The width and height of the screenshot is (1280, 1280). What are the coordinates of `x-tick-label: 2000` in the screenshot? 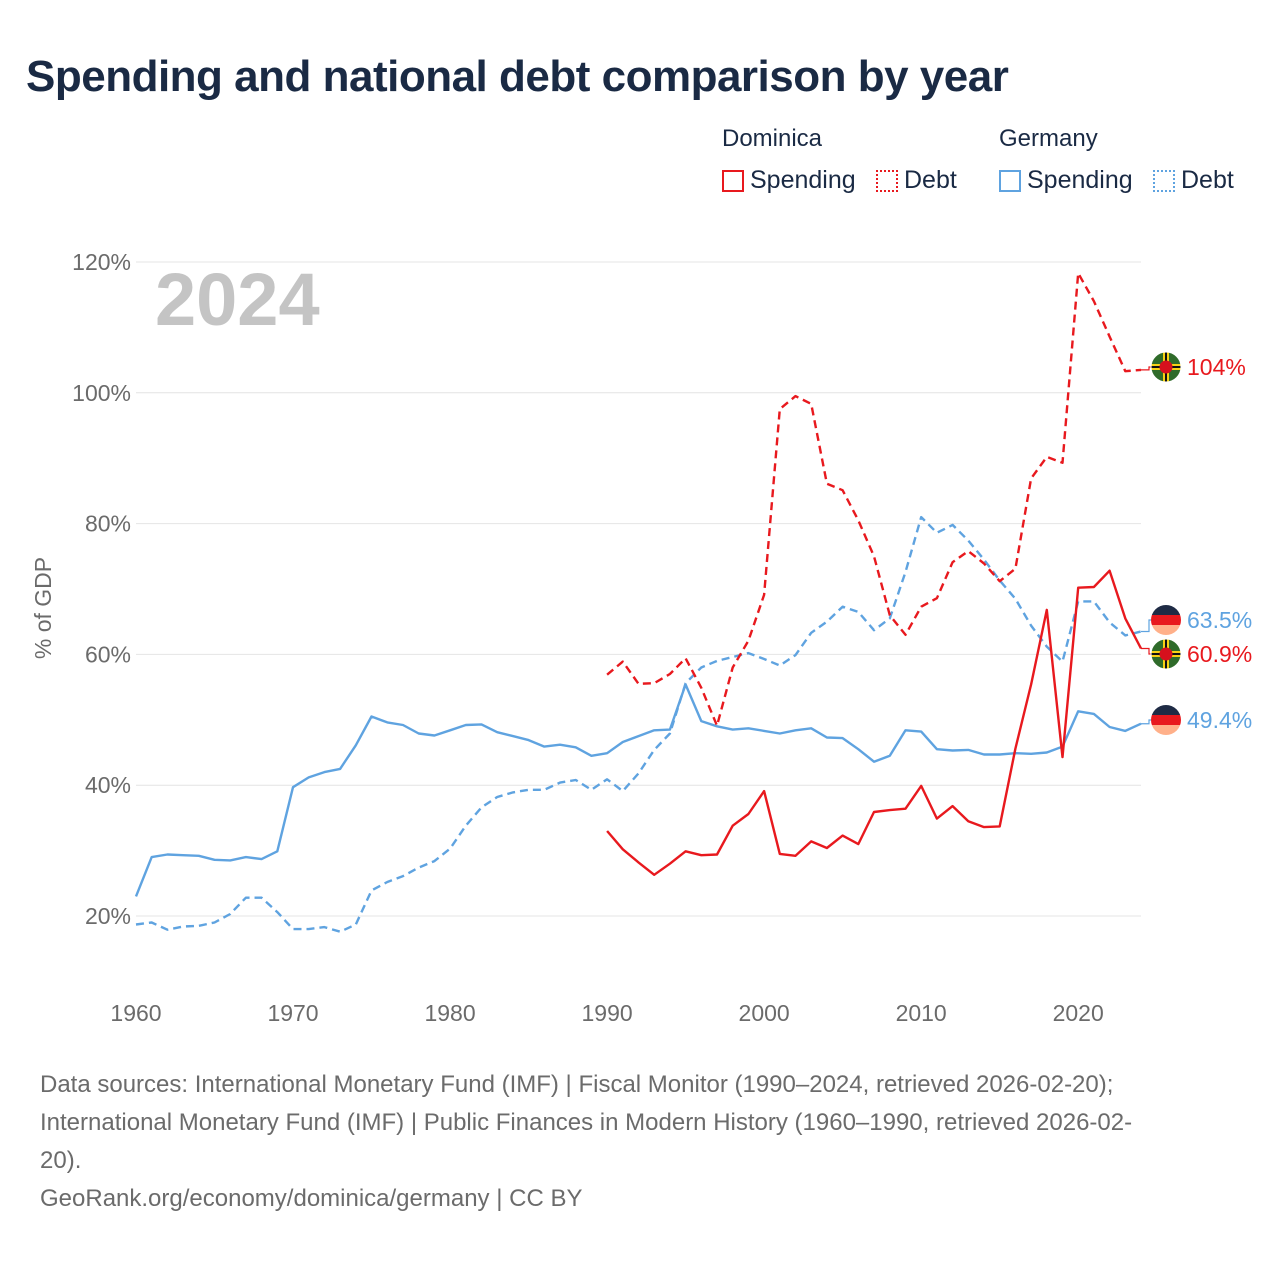 It's located at (764, 1013).